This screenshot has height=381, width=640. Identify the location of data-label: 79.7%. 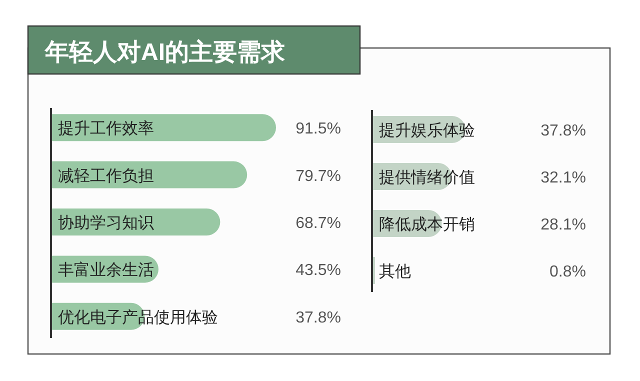
(318, 176).